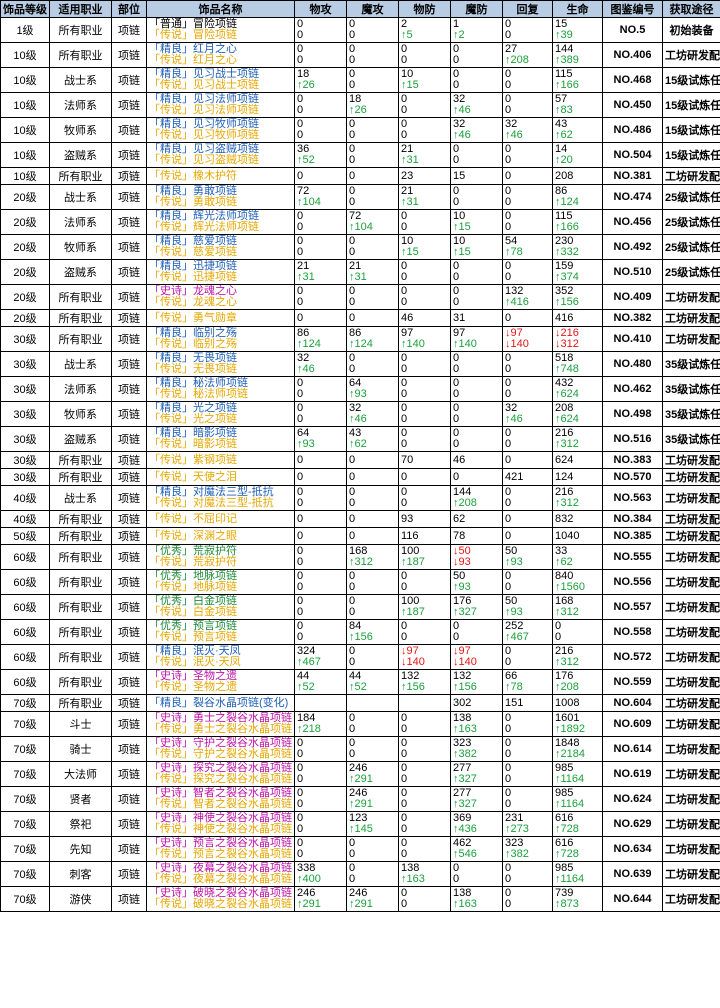 The height and width of the screenshot is (1008, 720). Describe the element at coordinates (567, 854) in the screenshot. I see `stat-hp: ↑728` at that location.